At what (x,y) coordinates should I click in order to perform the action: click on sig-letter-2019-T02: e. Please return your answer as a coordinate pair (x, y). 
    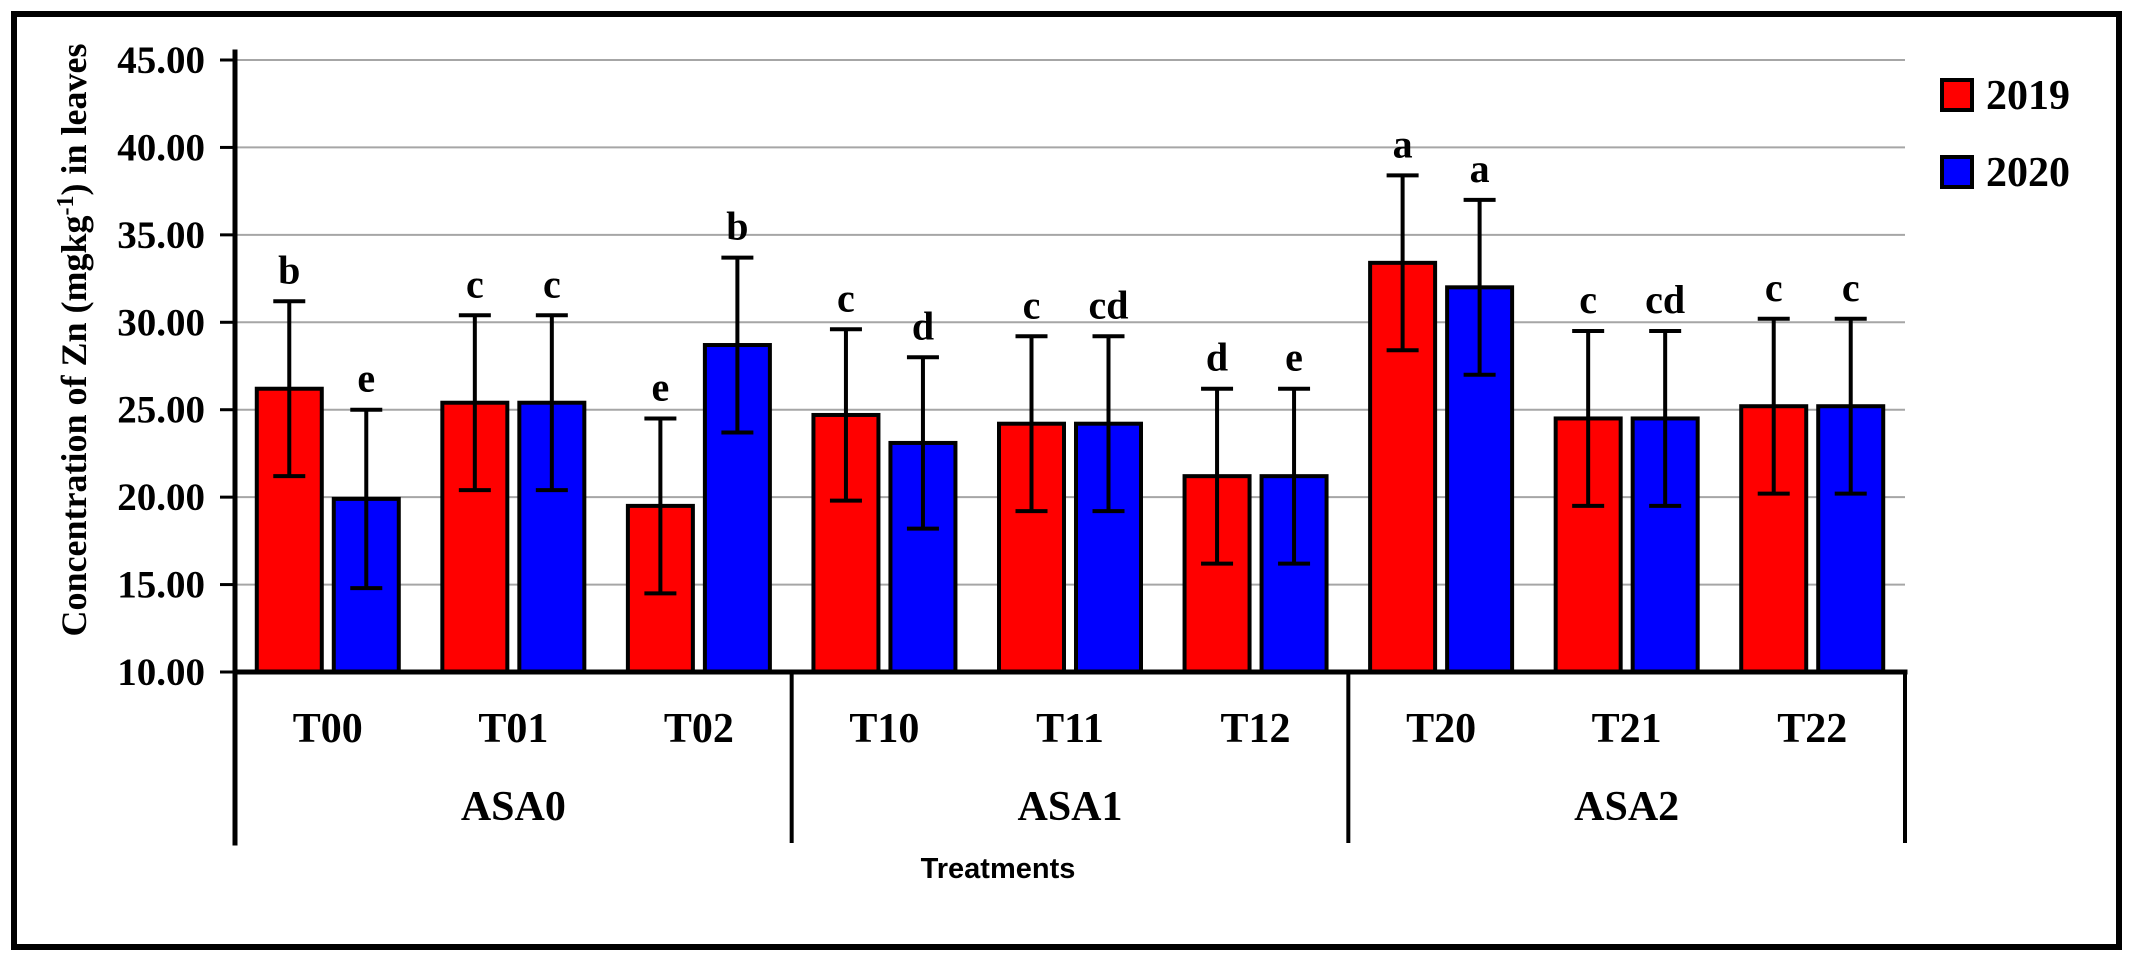
    Looking at the image, I should click on (661, 386).